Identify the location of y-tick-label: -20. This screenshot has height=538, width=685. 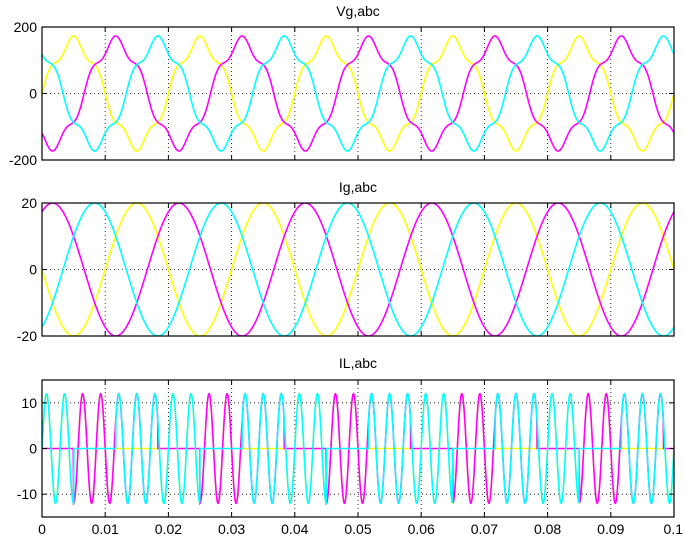
(27, 336).